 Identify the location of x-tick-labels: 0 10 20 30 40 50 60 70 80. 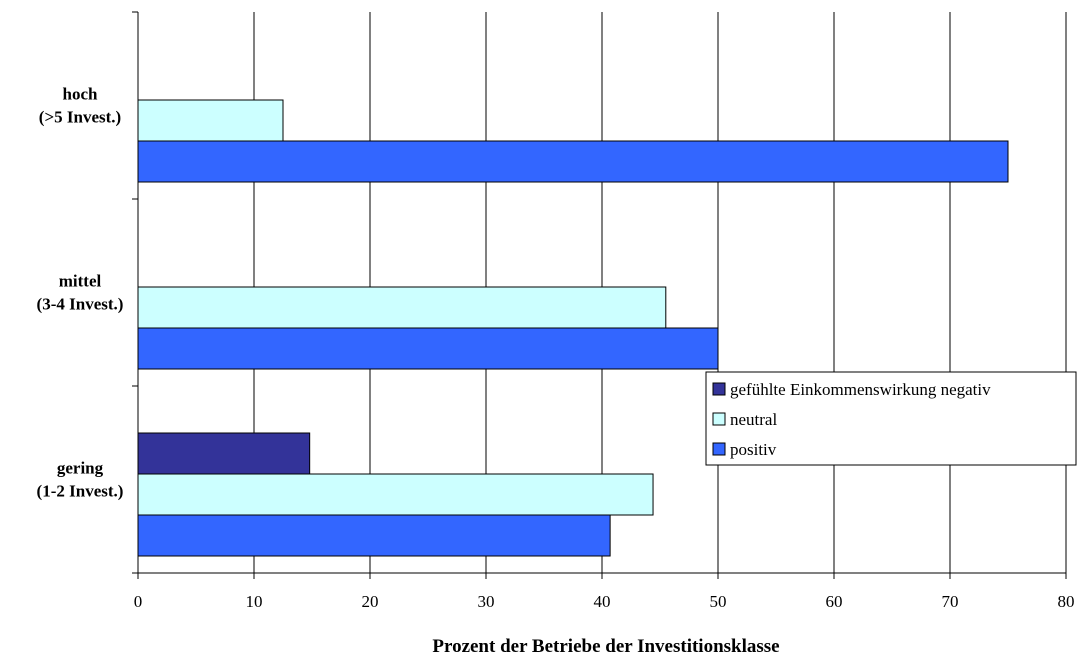
(604, 601).